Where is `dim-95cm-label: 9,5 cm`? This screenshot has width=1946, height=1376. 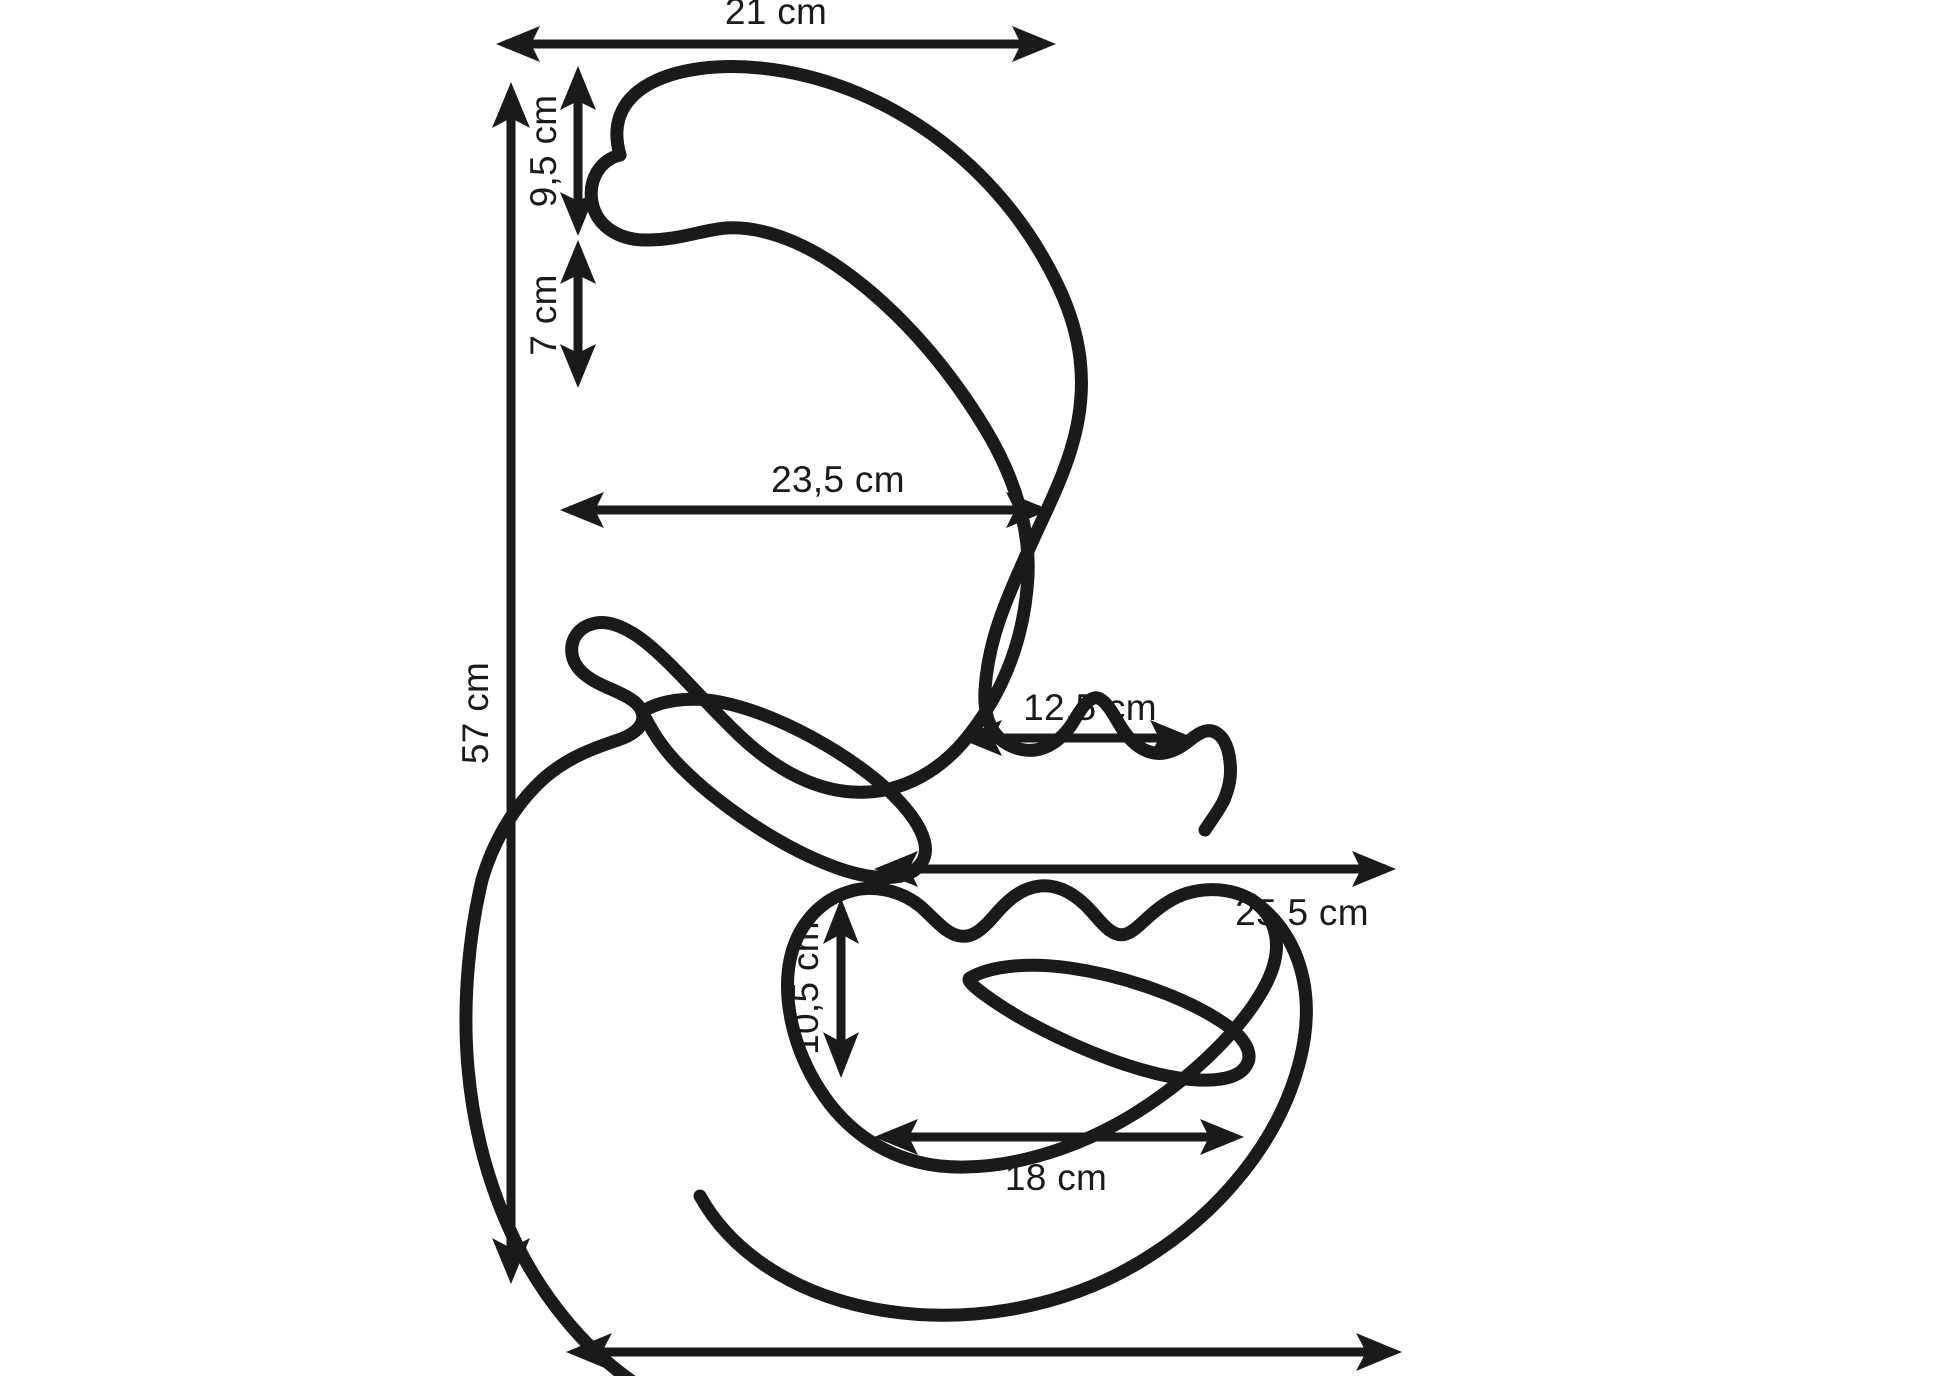
dim-95cm-label: 9,5 cm is located at coordinates (543, 151).